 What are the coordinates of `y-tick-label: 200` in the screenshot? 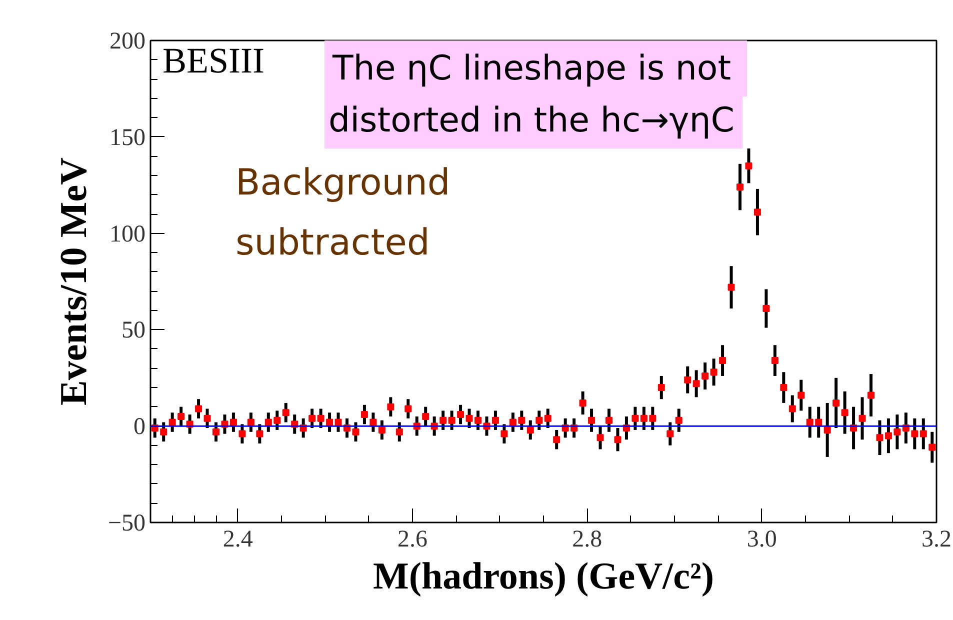 It's located at (128, 41).